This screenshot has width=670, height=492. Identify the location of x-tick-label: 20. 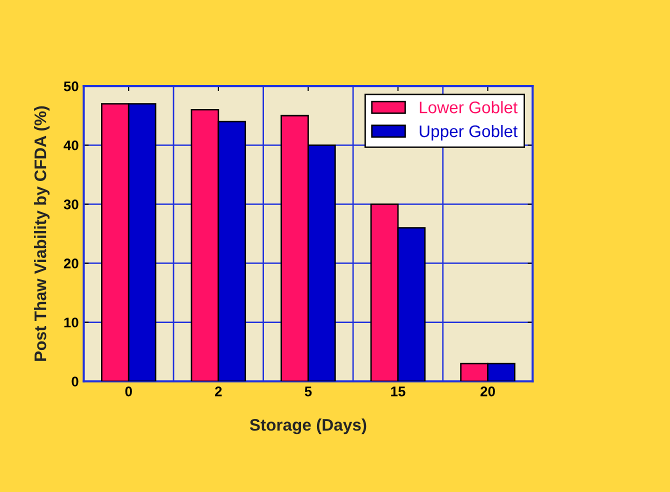
(487, 391).